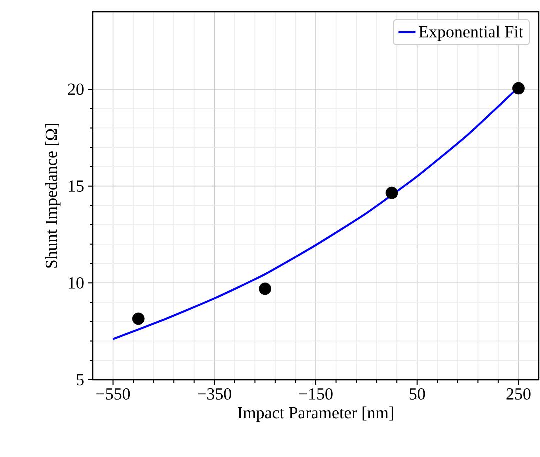 The height and width of the screenshot is (457, 540). Describe the element at coordinates (518, 394) in the screenshot. I see `x-tick-label: 250` at that location.